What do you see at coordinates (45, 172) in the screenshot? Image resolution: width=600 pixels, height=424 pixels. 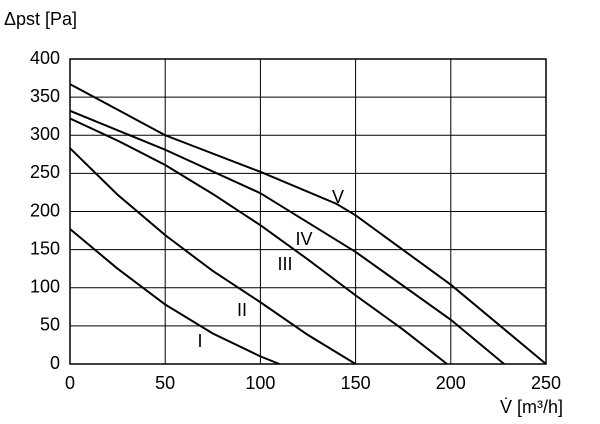 I see `y-tick-label: 250` at bounding box center [45, 172].